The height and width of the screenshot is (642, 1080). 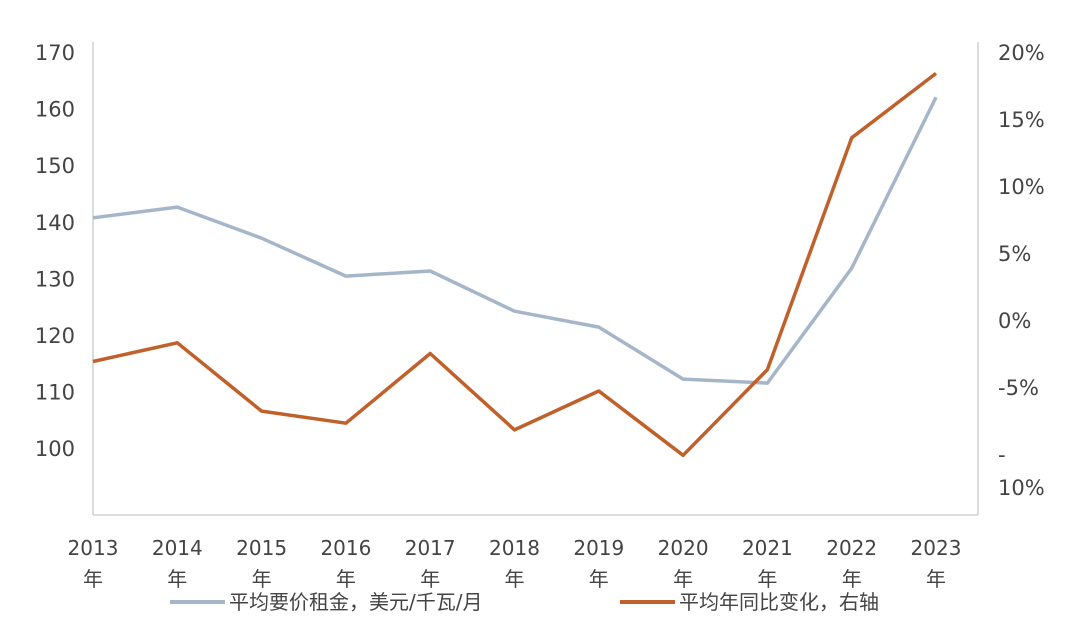 I want to click on x-tick-label: 2022 年, so click(x=851, y=563).